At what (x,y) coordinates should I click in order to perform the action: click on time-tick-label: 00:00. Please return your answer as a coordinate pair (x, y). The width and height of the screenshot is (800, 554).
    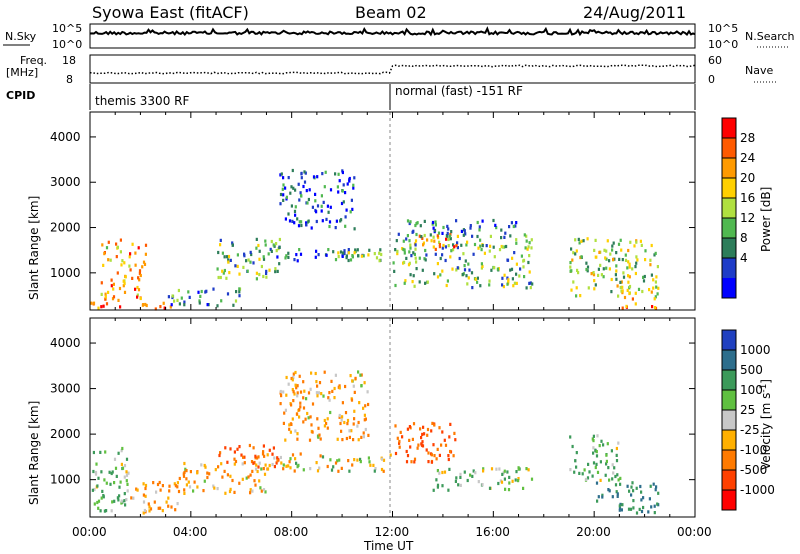
    Looking at the image, I should click on (694, 532).